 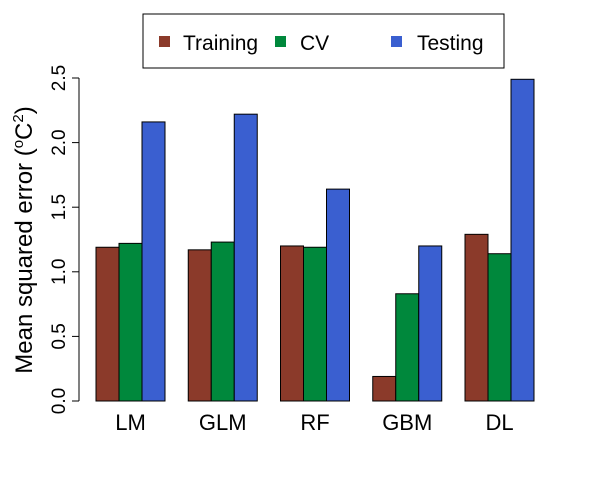 I want to click on y-tick-label: 2.5, so click(x=59, y=78).